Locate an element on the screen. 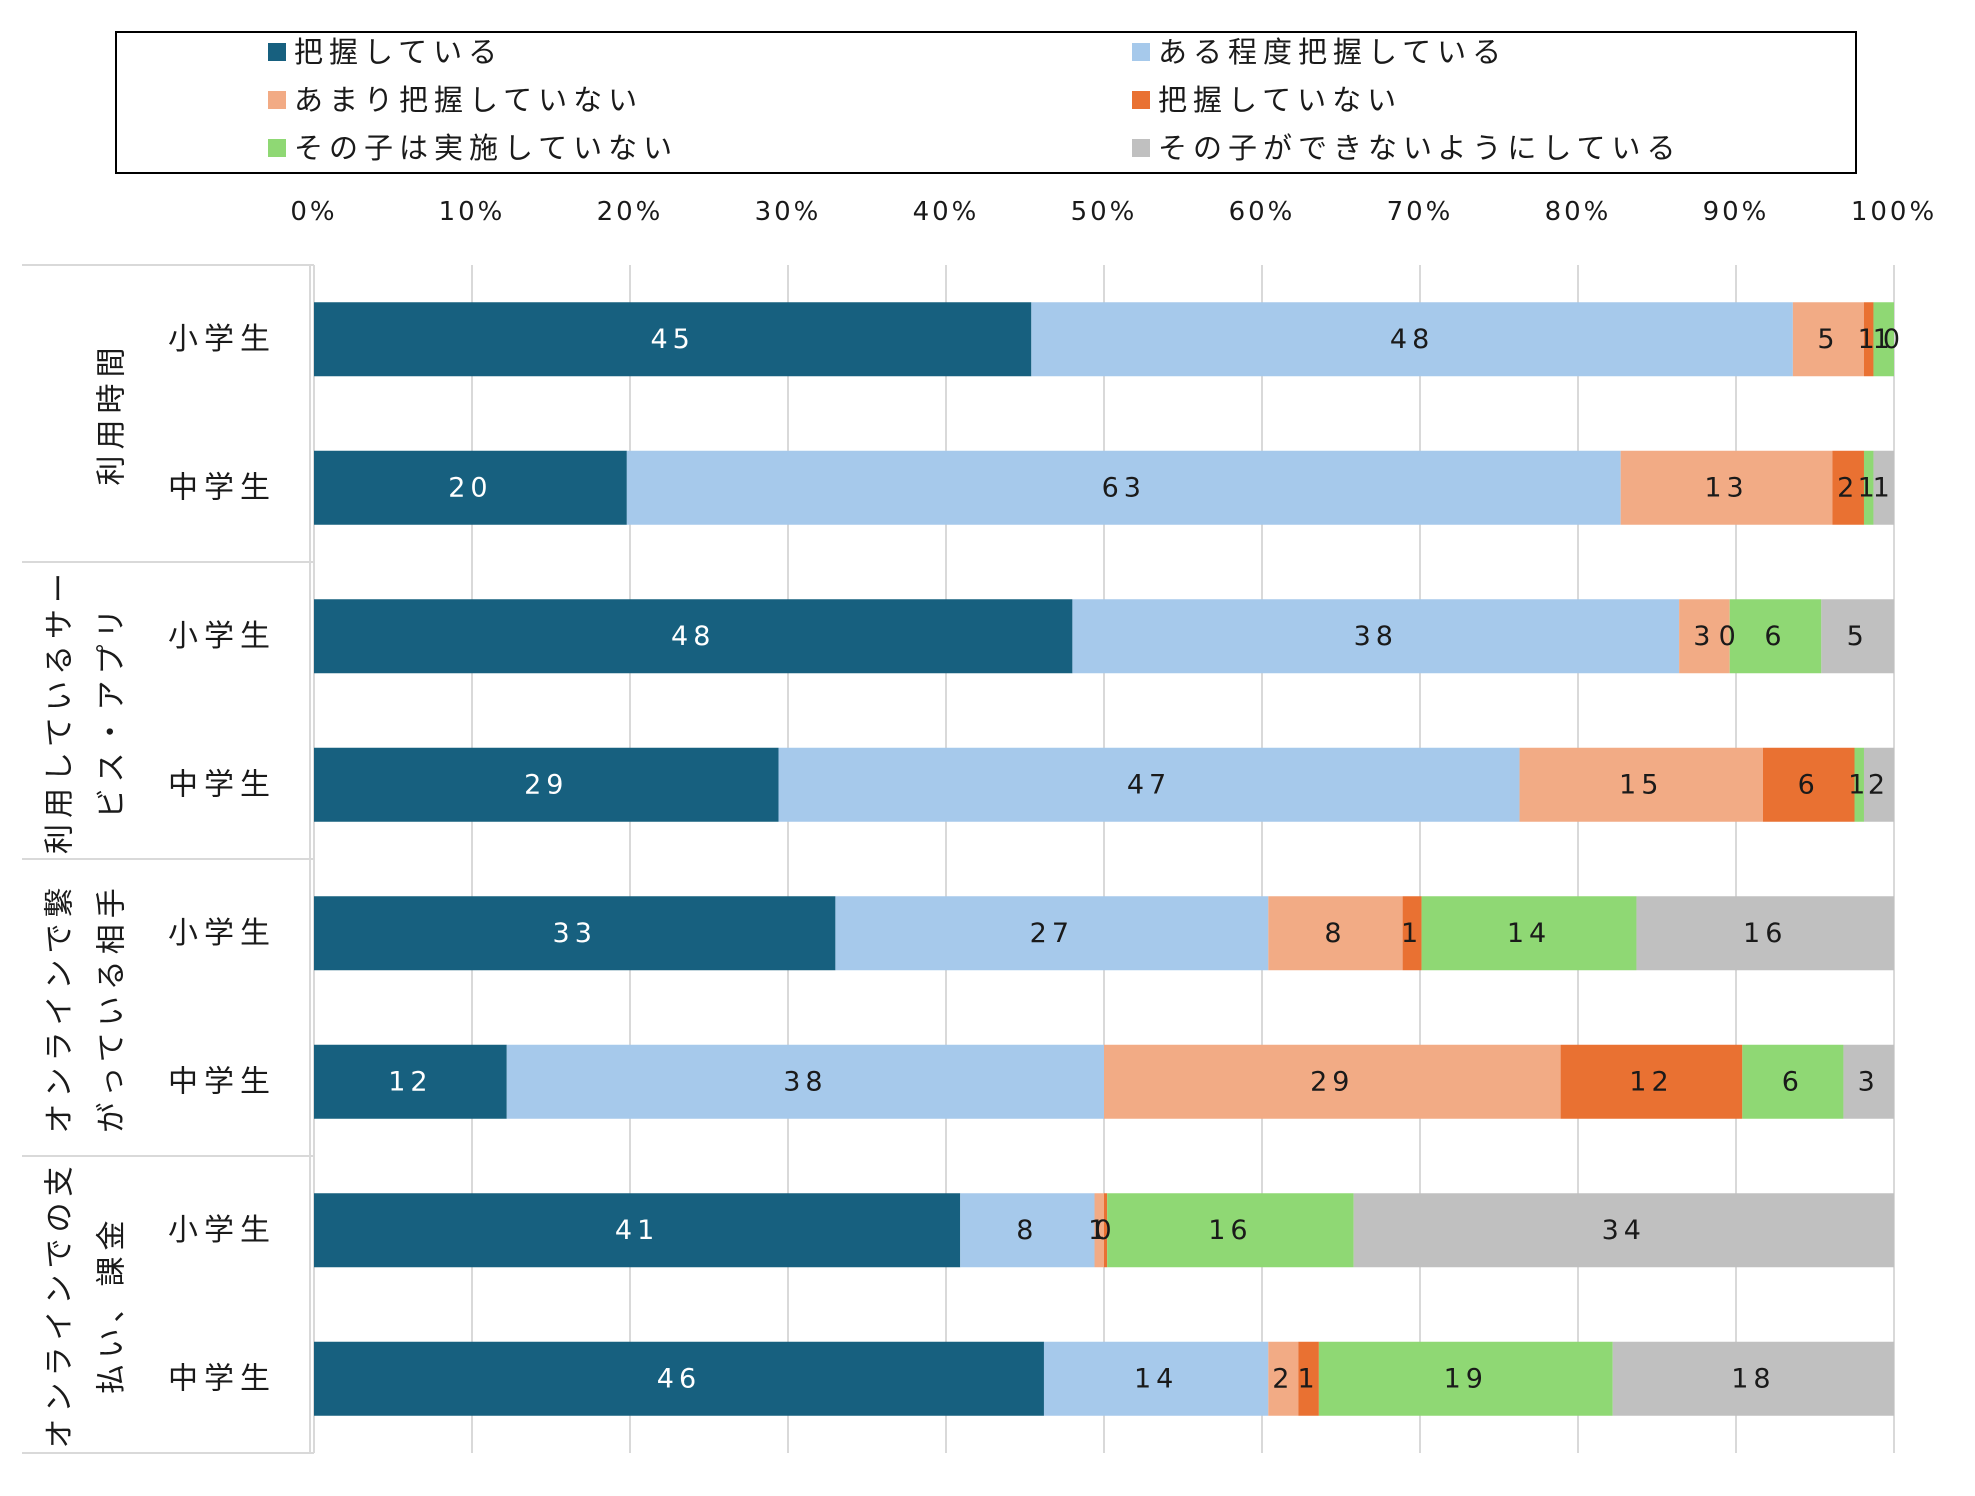 The height and width of the screenshot is (1496, 1975). data-label: 45 is located at coordinates (672, 339).